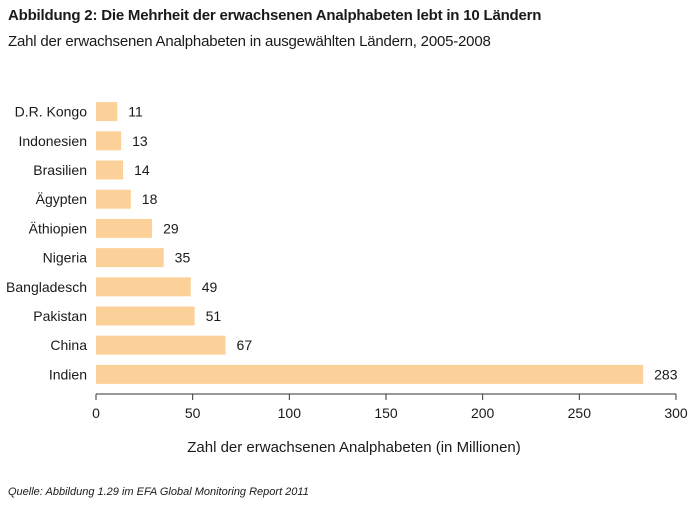 This screenshot has width=694, height=508. What do you see at coordinates (483, 413) in the screenshot?
I see `x-tick-label: 200` at bounding box center [483, 413].